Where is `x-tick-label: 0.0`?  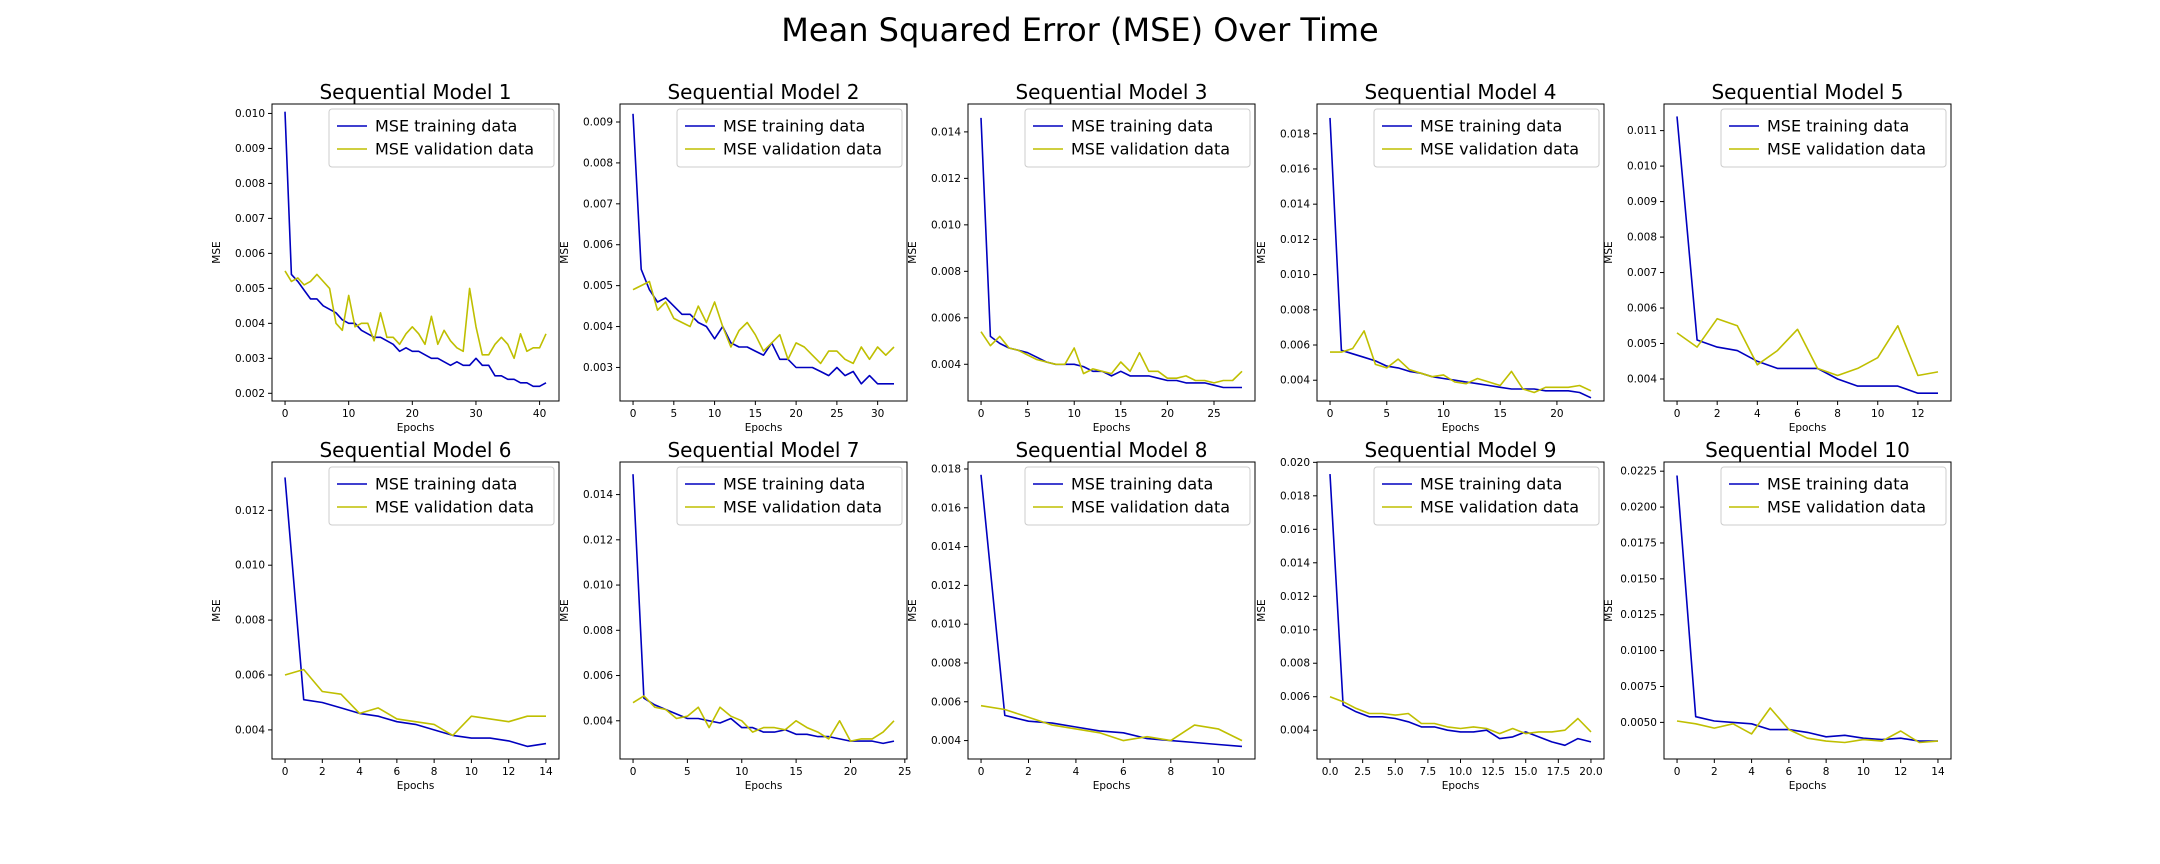
x-tick-label: 0.0 is located at coordinates (1330, 772).